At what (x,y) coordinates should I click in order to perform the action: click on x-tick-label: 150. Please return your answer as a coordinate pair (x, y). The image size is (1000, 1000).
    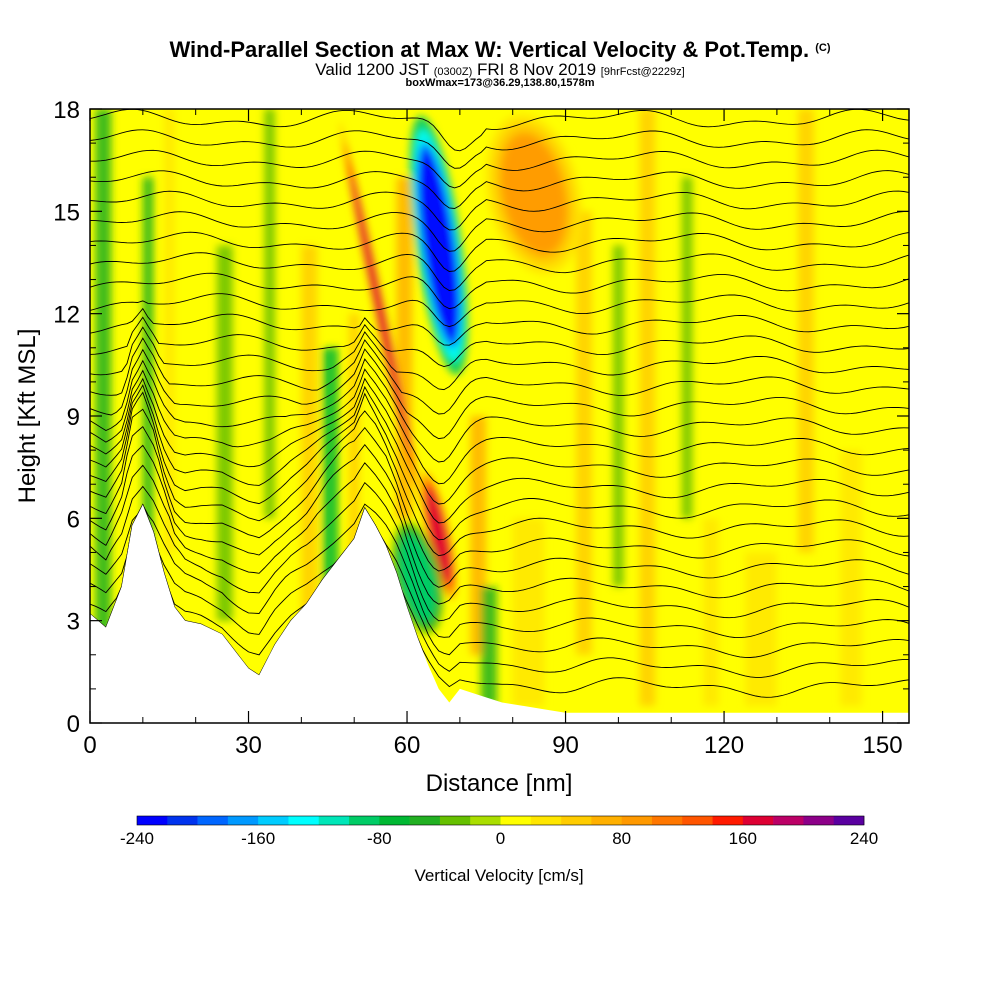
    Looking at the image, I should click on (883, 745).